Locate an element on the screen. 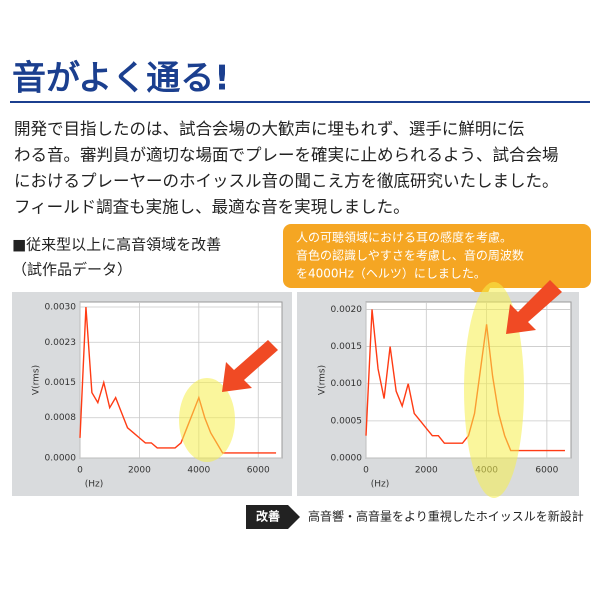  y-tick-label: 0.0023 is located at coordinates (61, 343).